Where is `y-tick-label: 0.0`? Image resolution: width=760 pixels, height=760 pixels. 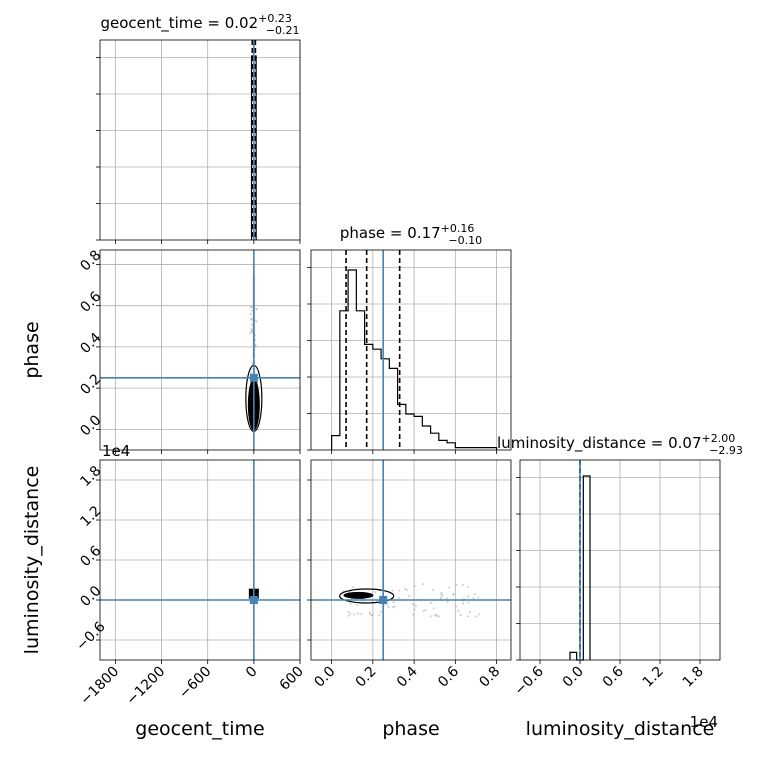
y-tick-label: 0.0 is located at coordinates (90, 425).